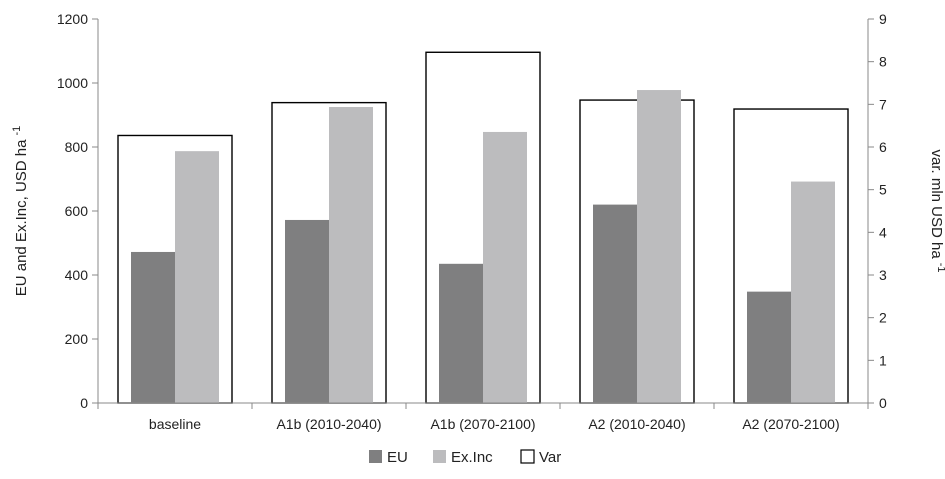 The width and height of the screenshot is (945, 479). Describe the element at coordinates (883, 147) in the screenshot. I see `right-tick-label: 6` at that location.